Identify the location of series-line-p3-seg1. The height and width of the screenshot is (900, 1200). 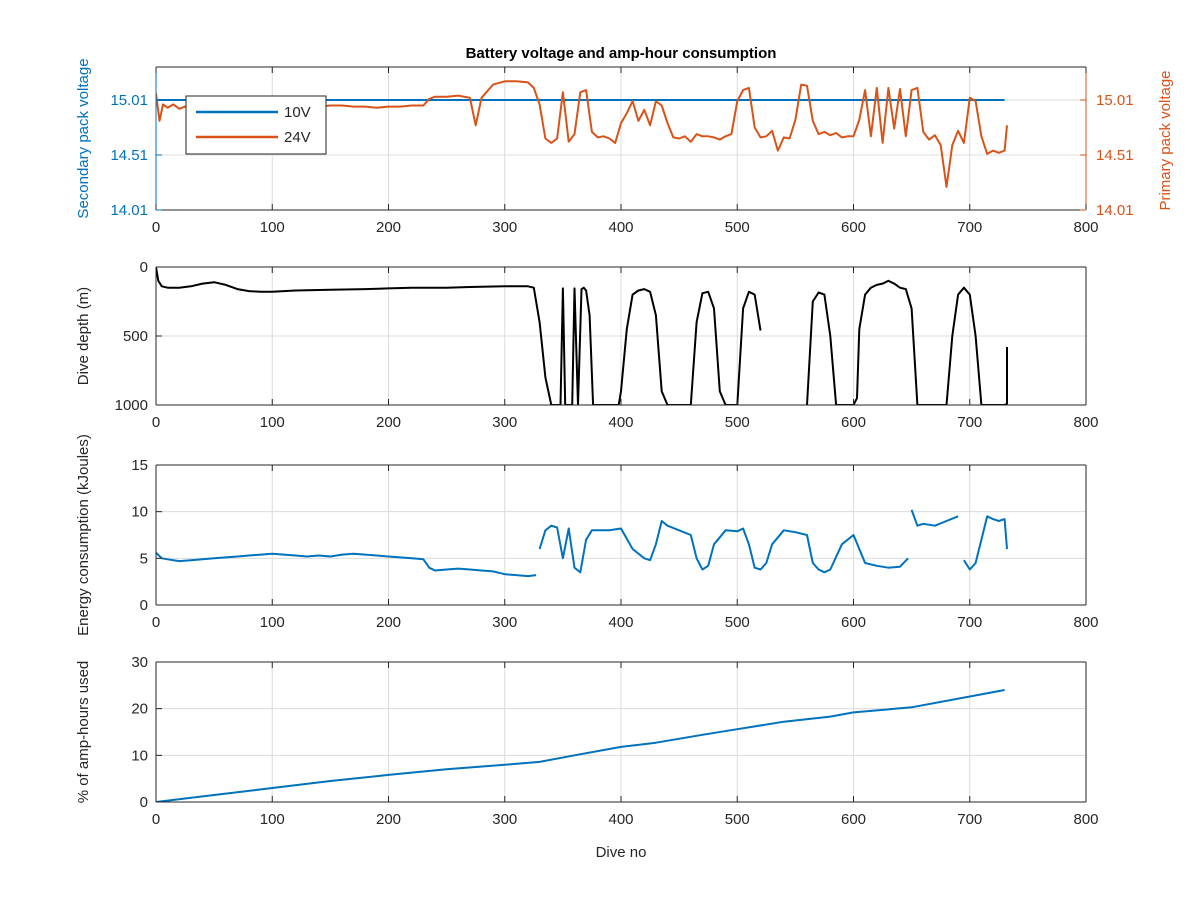
(346, 564).